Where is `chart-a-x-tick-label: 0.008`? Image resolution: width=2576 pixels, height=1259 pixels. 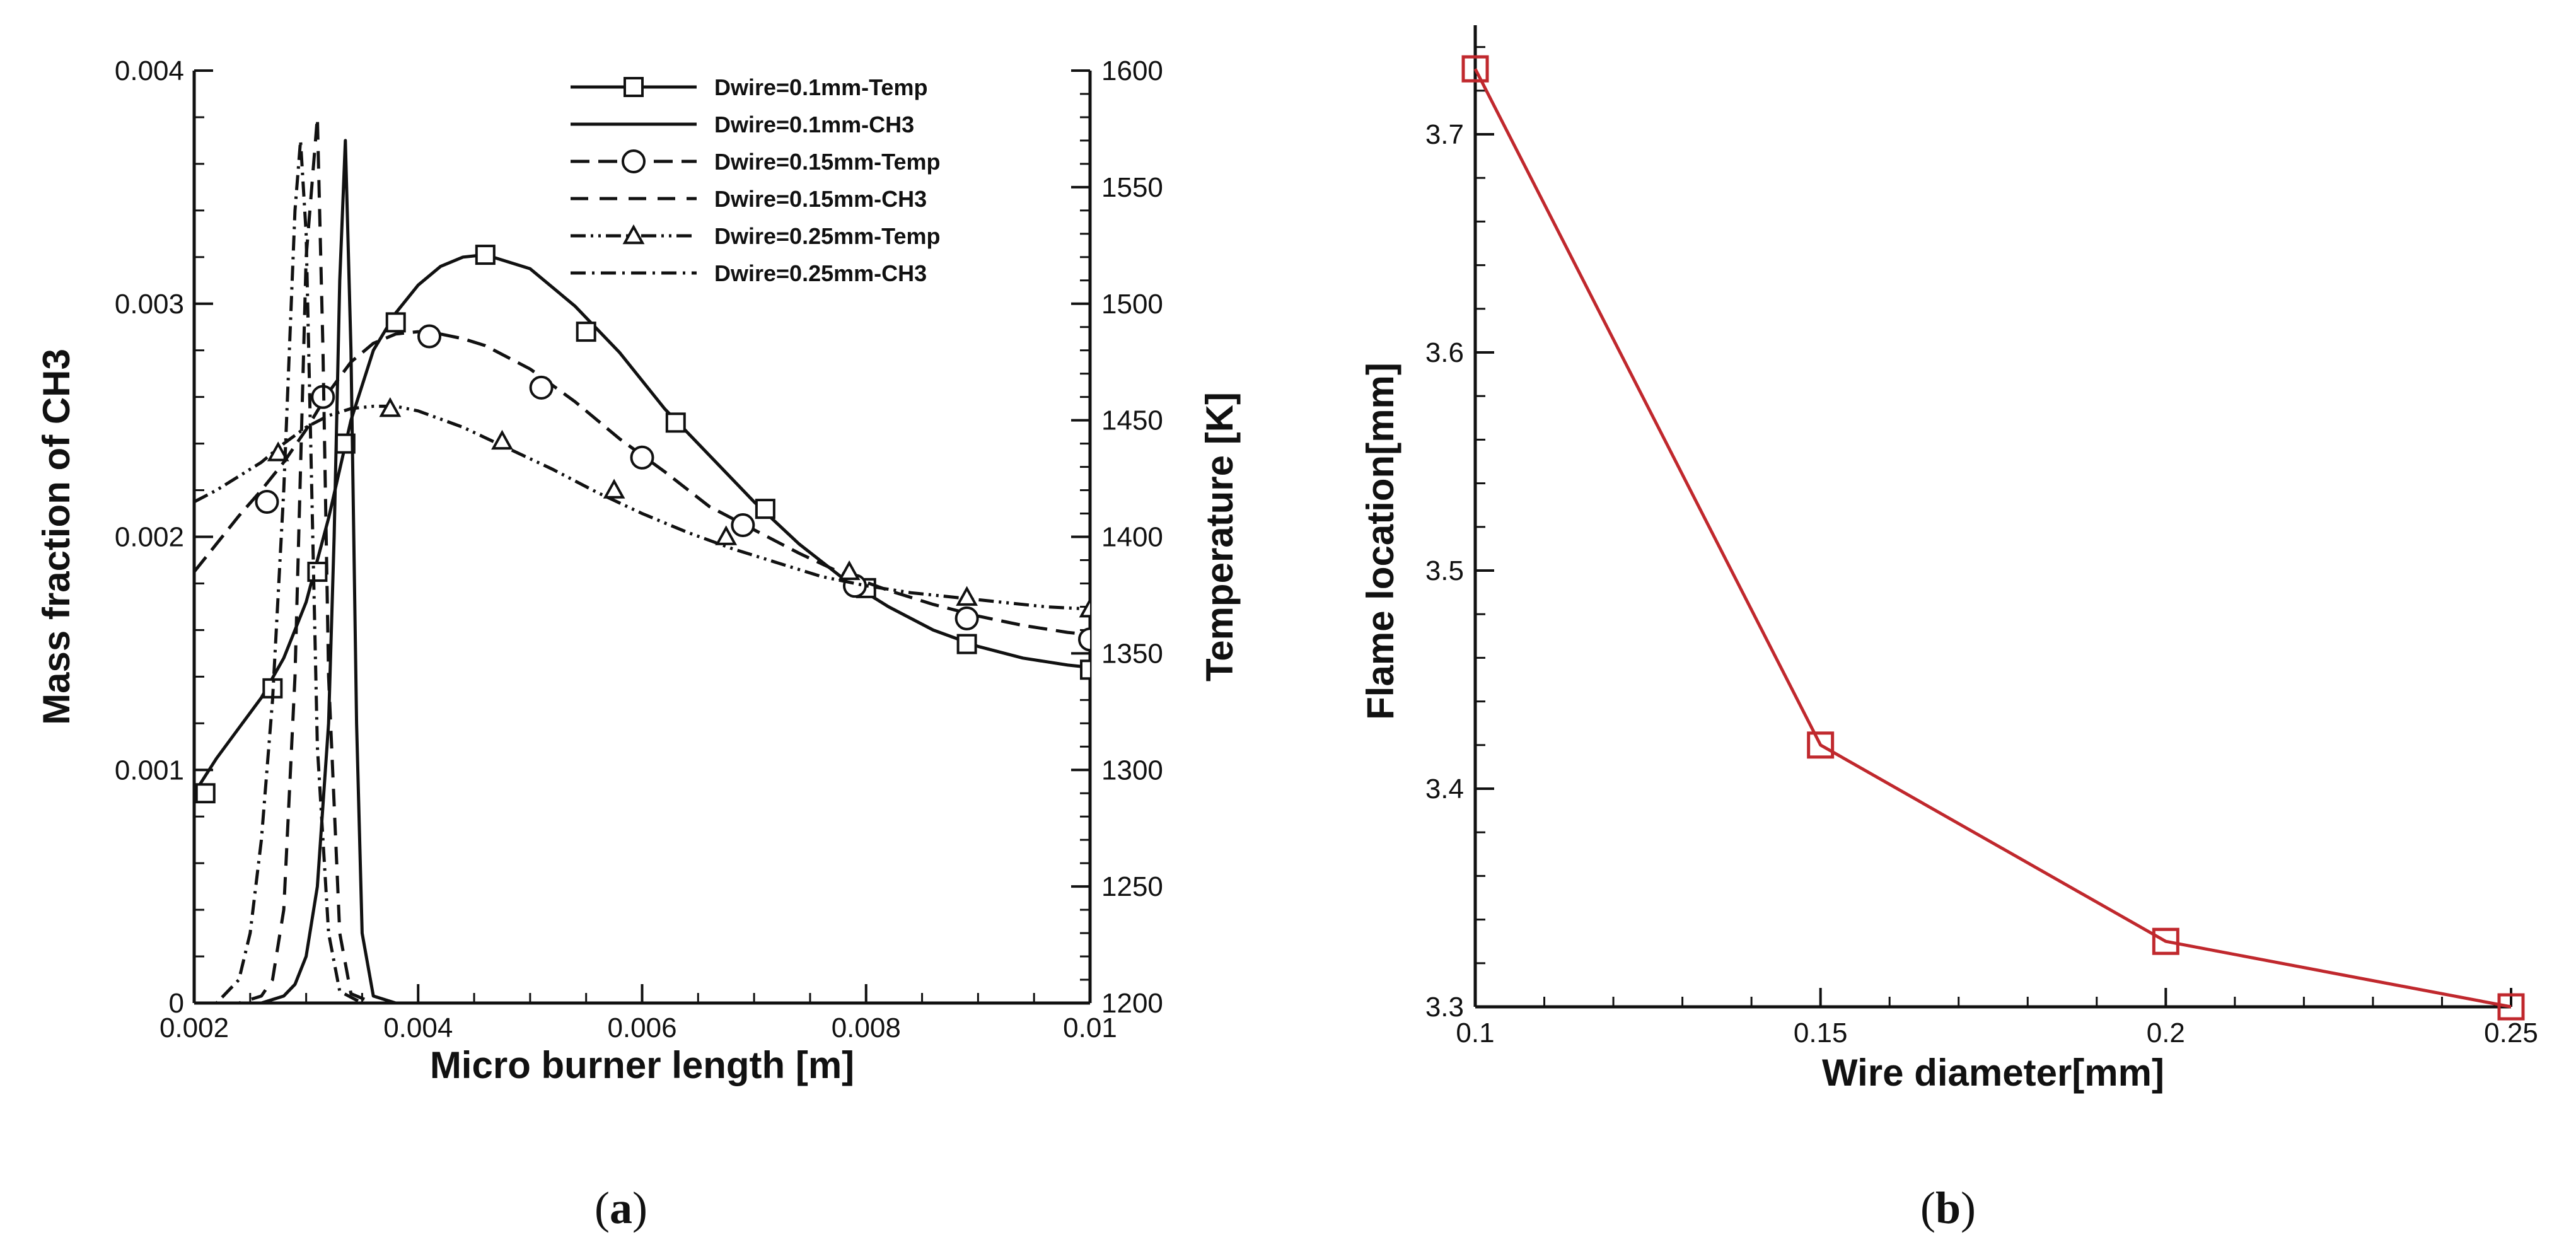 chart-a-x-tick-label: 0.008 is located at coordinates (866, 1028).